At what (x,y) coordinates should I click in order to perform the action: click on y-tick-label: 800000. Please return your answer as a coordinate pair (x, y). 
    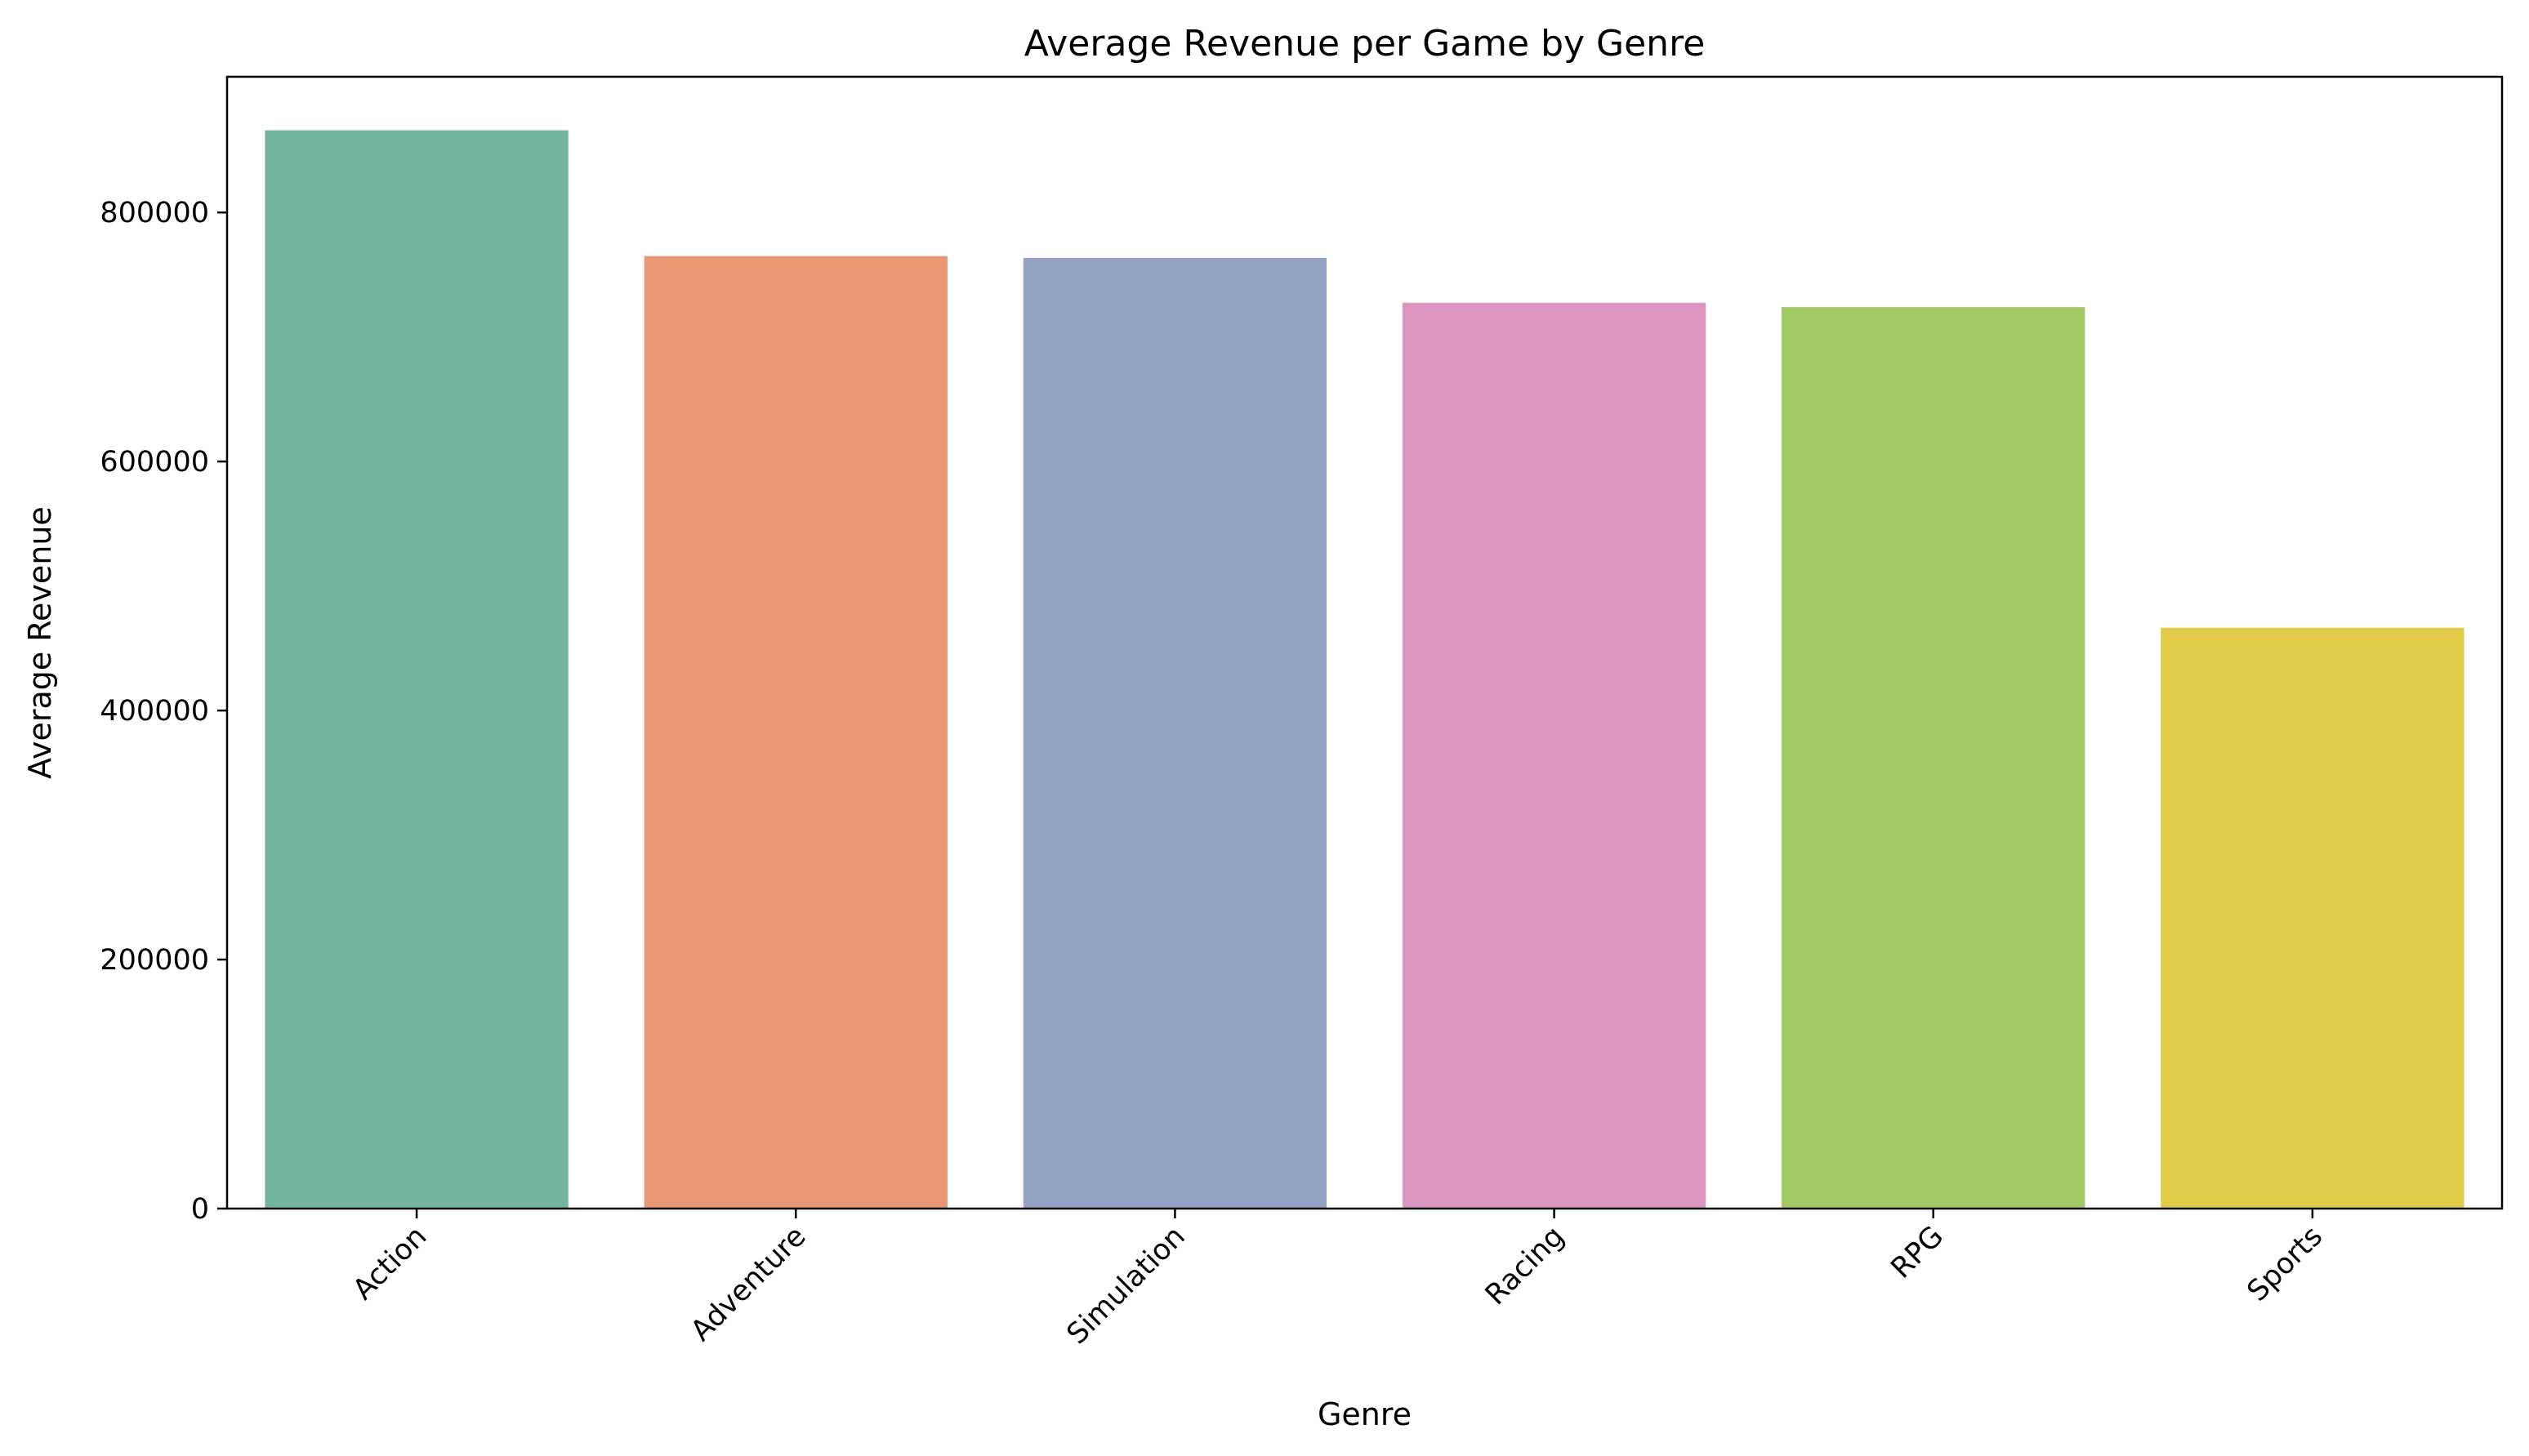
    Looking at the image, I should click on (154, 213).